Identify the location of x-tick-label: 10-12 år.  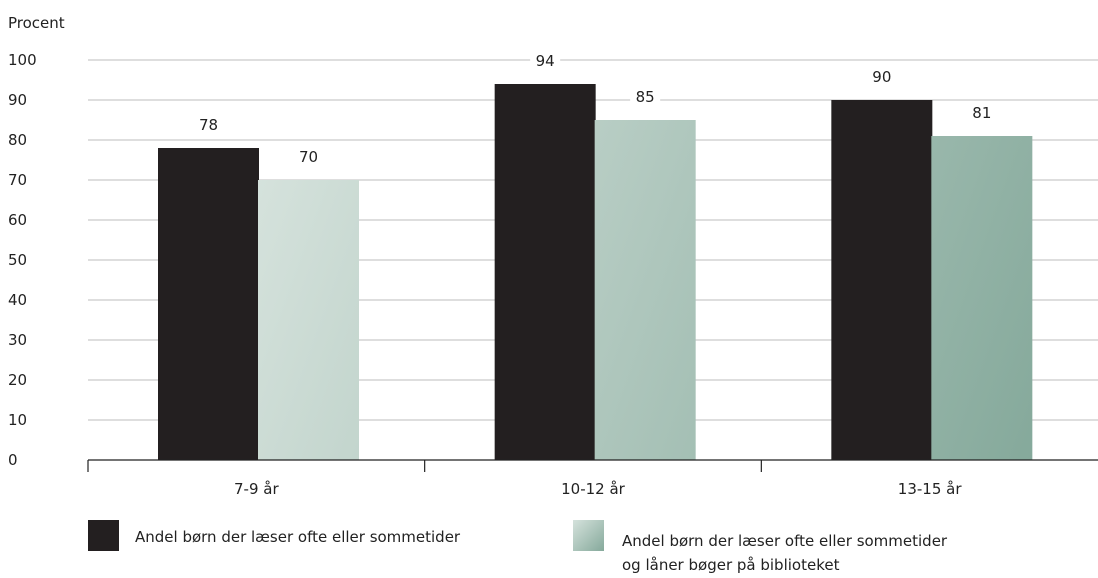
(593, 489).